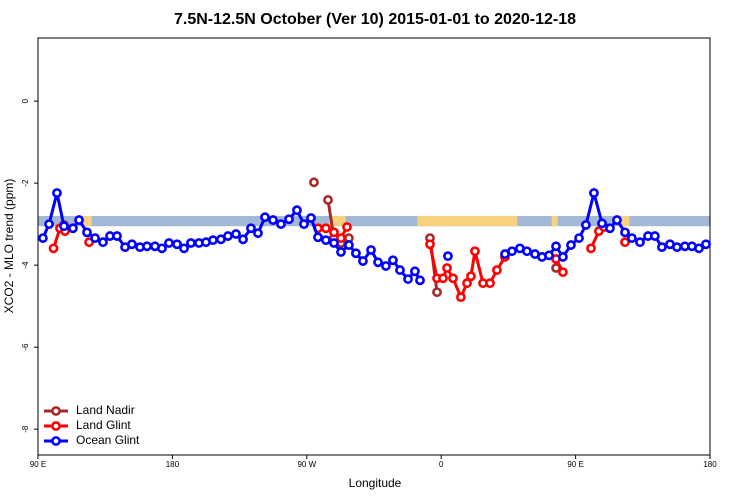  I want to click on x-axis-label: Longitude, so click(375, 483).